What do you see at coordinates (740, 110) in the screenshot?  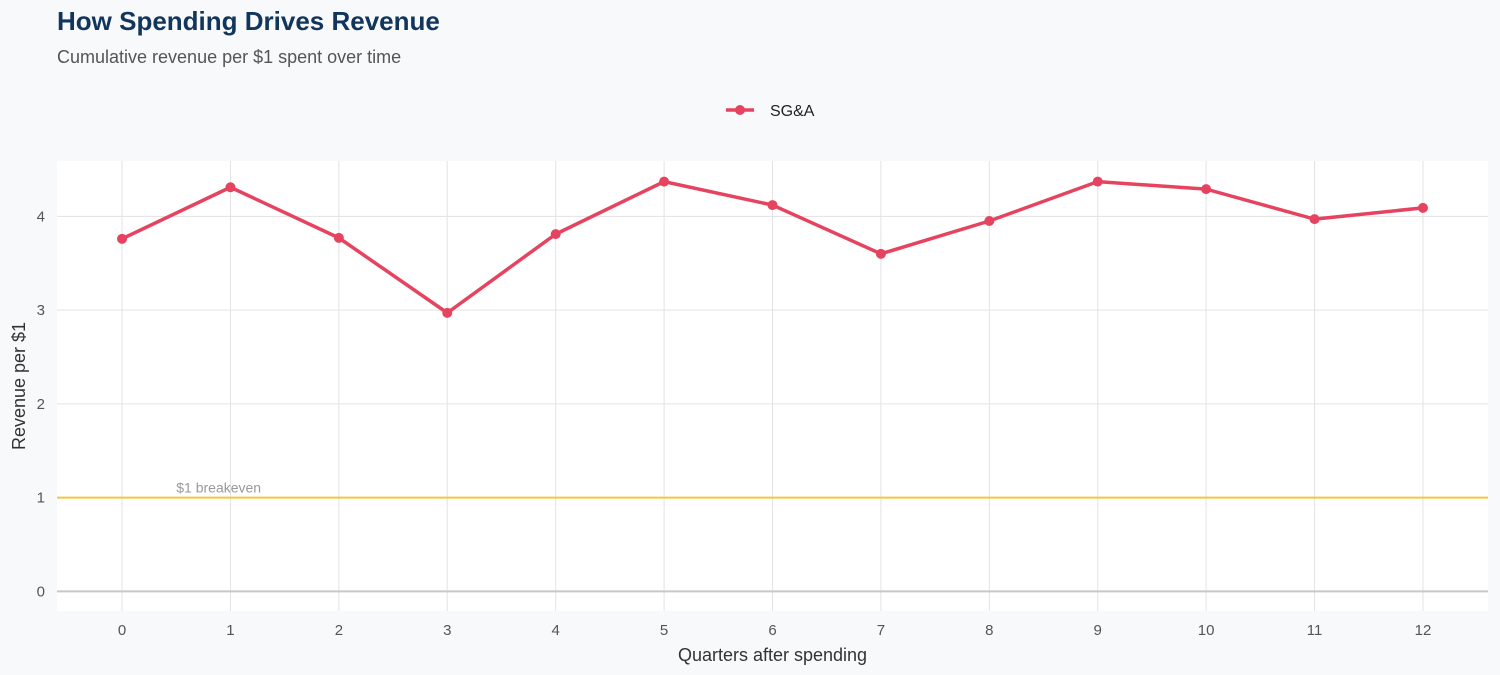 I see `legend-marker` at bounding box center [740, 110].